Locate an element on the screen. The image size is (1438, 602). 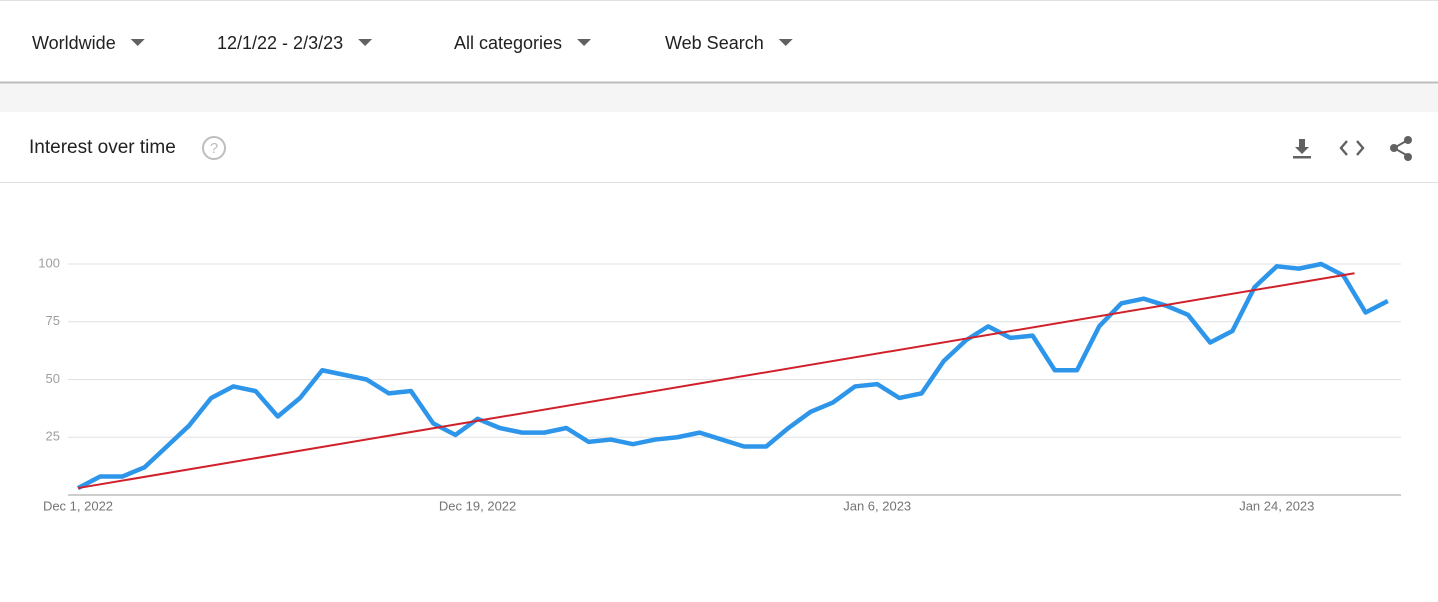
filter-bar is located at coordinates (719, 41).